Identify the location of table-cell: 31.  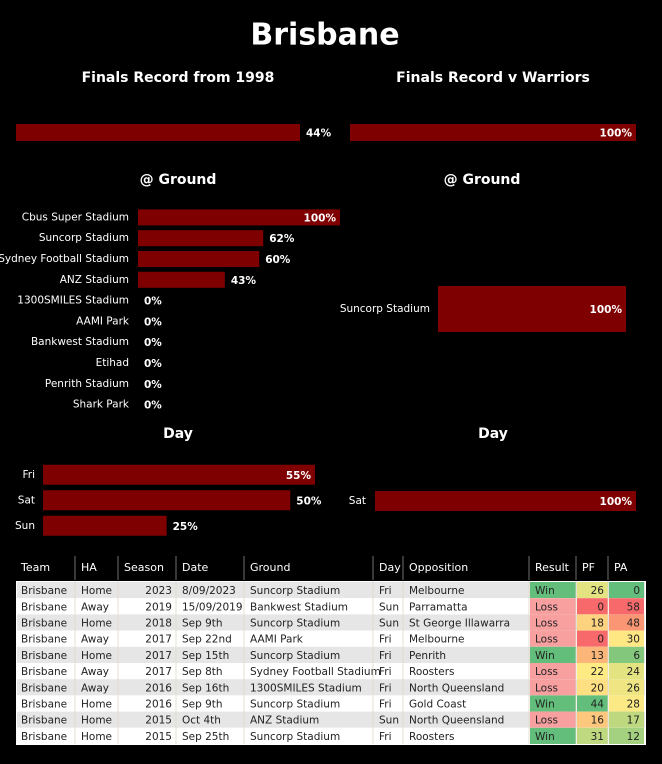
(597, 737).